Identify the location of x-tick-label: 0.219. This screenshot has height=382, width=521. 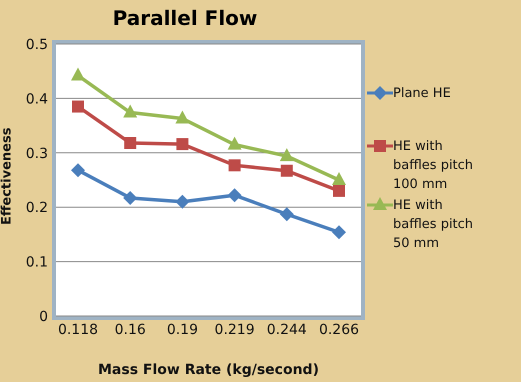
(234, 330).